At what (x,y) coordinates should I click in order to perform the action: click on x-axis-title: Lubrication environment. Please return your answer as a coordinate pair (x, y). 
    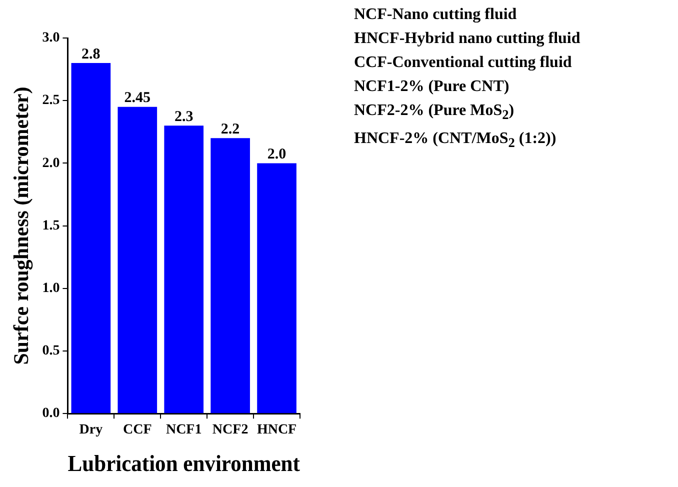
    Looking at the image, I should click on (184, 463).